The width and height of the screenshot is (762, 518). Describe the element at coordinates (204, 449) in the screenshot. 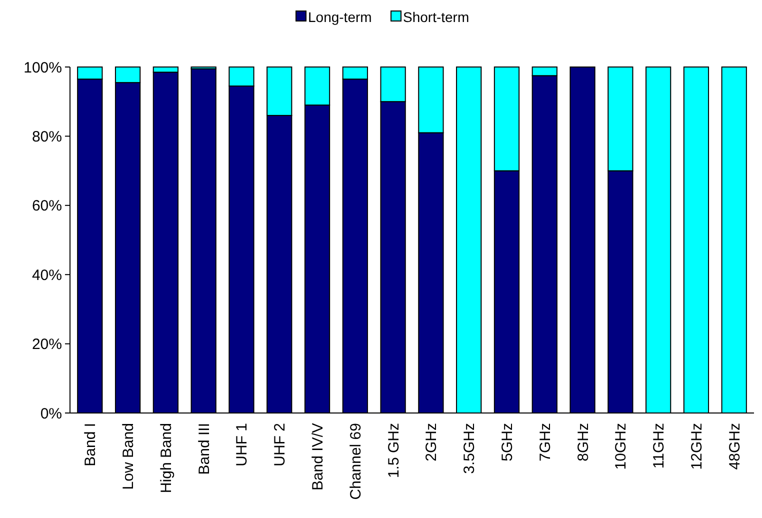

I see `x-tick-label: Band III` at that location.